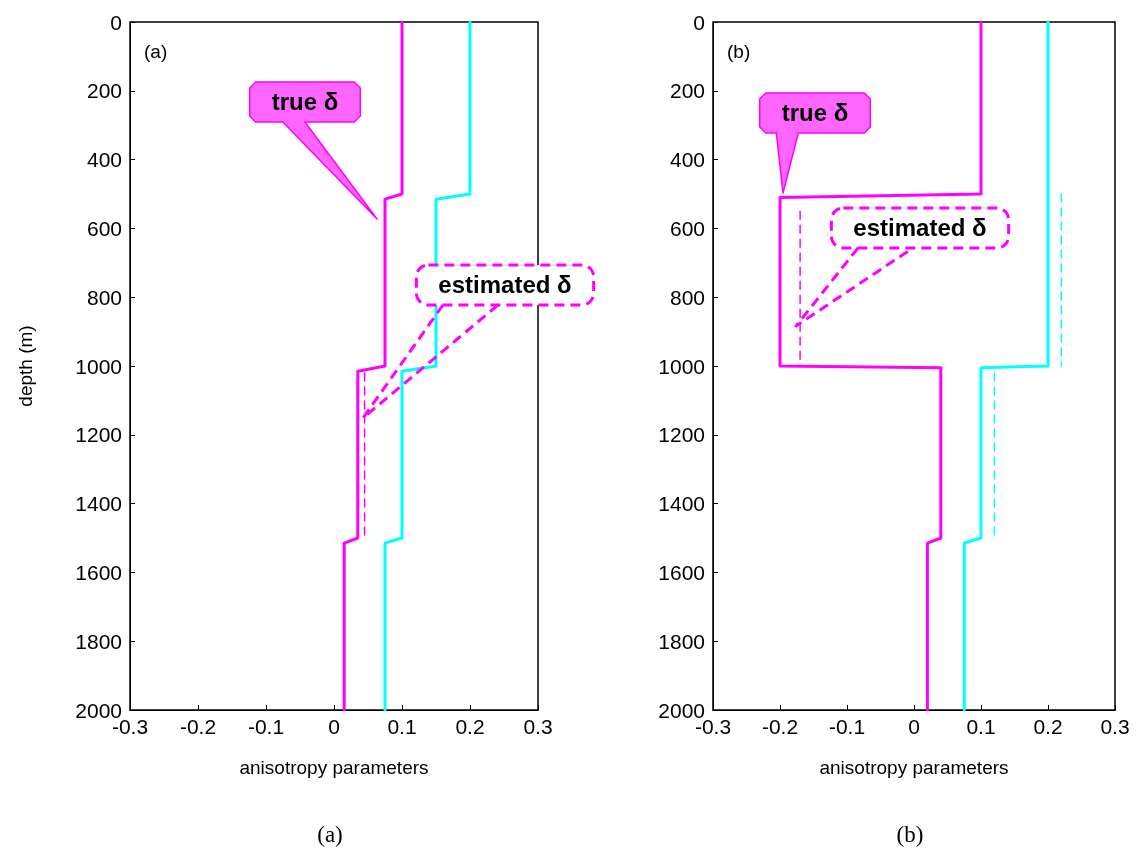 Image resolution: width=1147 pixels, height=865 pixels. Describe the element at coordinates (330, 834) in the screenshot. I see `text: (a)` at that location.